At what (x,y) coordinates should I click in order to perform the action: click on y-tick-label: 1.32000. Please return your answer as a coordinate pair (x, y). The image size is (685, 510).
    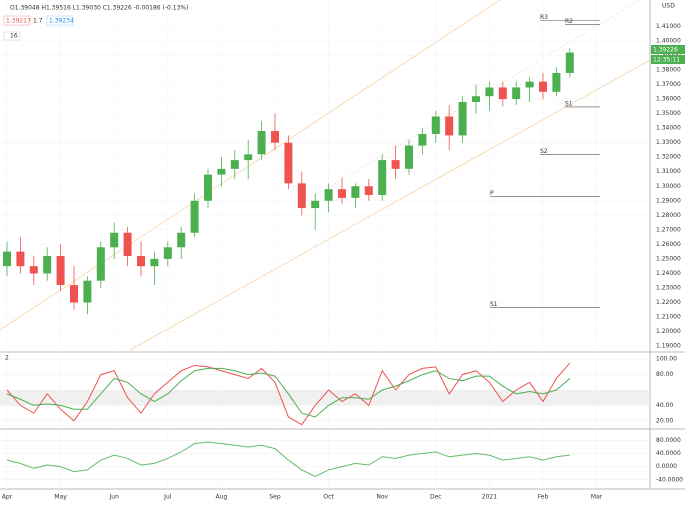
    Looking at the image, I should click on (668, 157).